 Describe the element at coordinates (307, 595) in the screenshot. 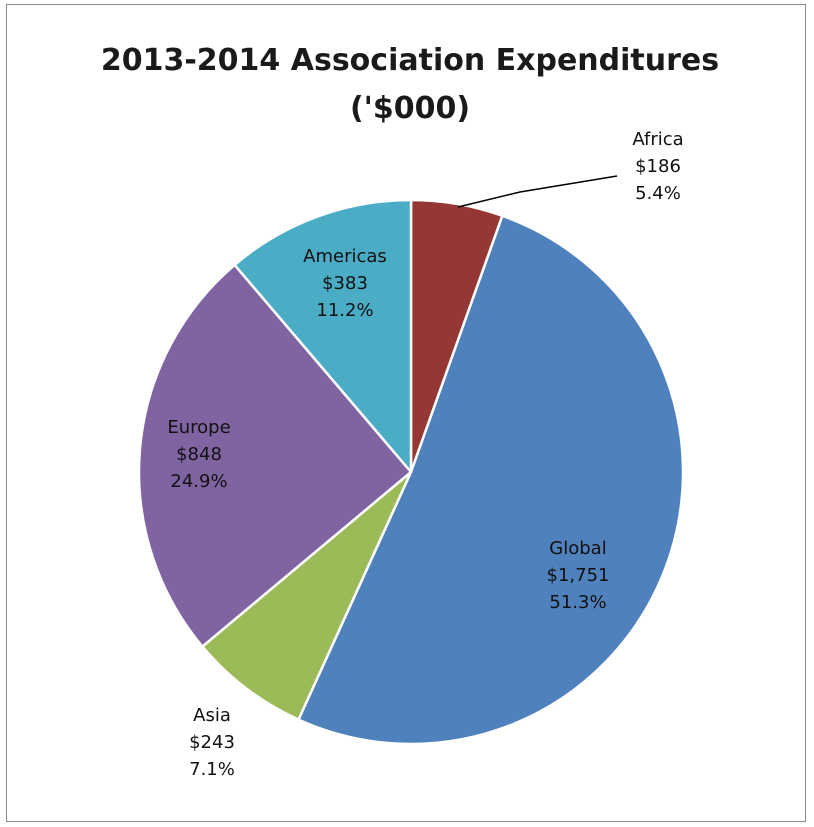

I see `pie-slice-asia` at that location.